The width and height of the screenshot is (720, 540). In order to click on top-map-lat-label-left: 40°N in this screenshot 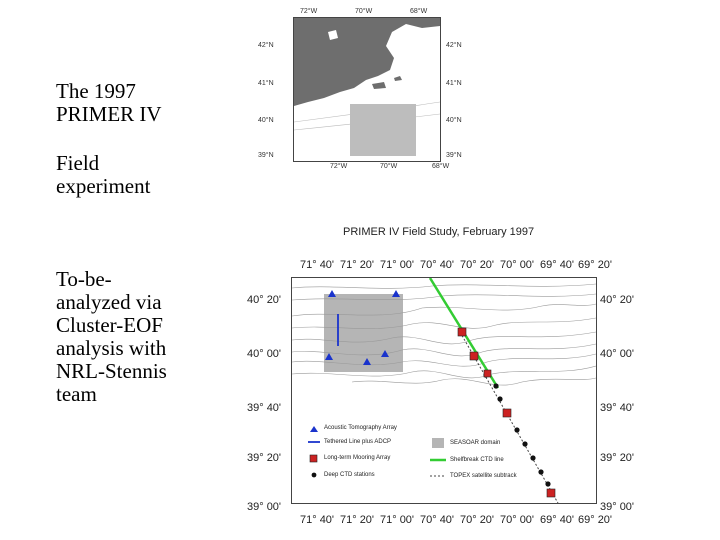, I will do `click(266, 120)`.